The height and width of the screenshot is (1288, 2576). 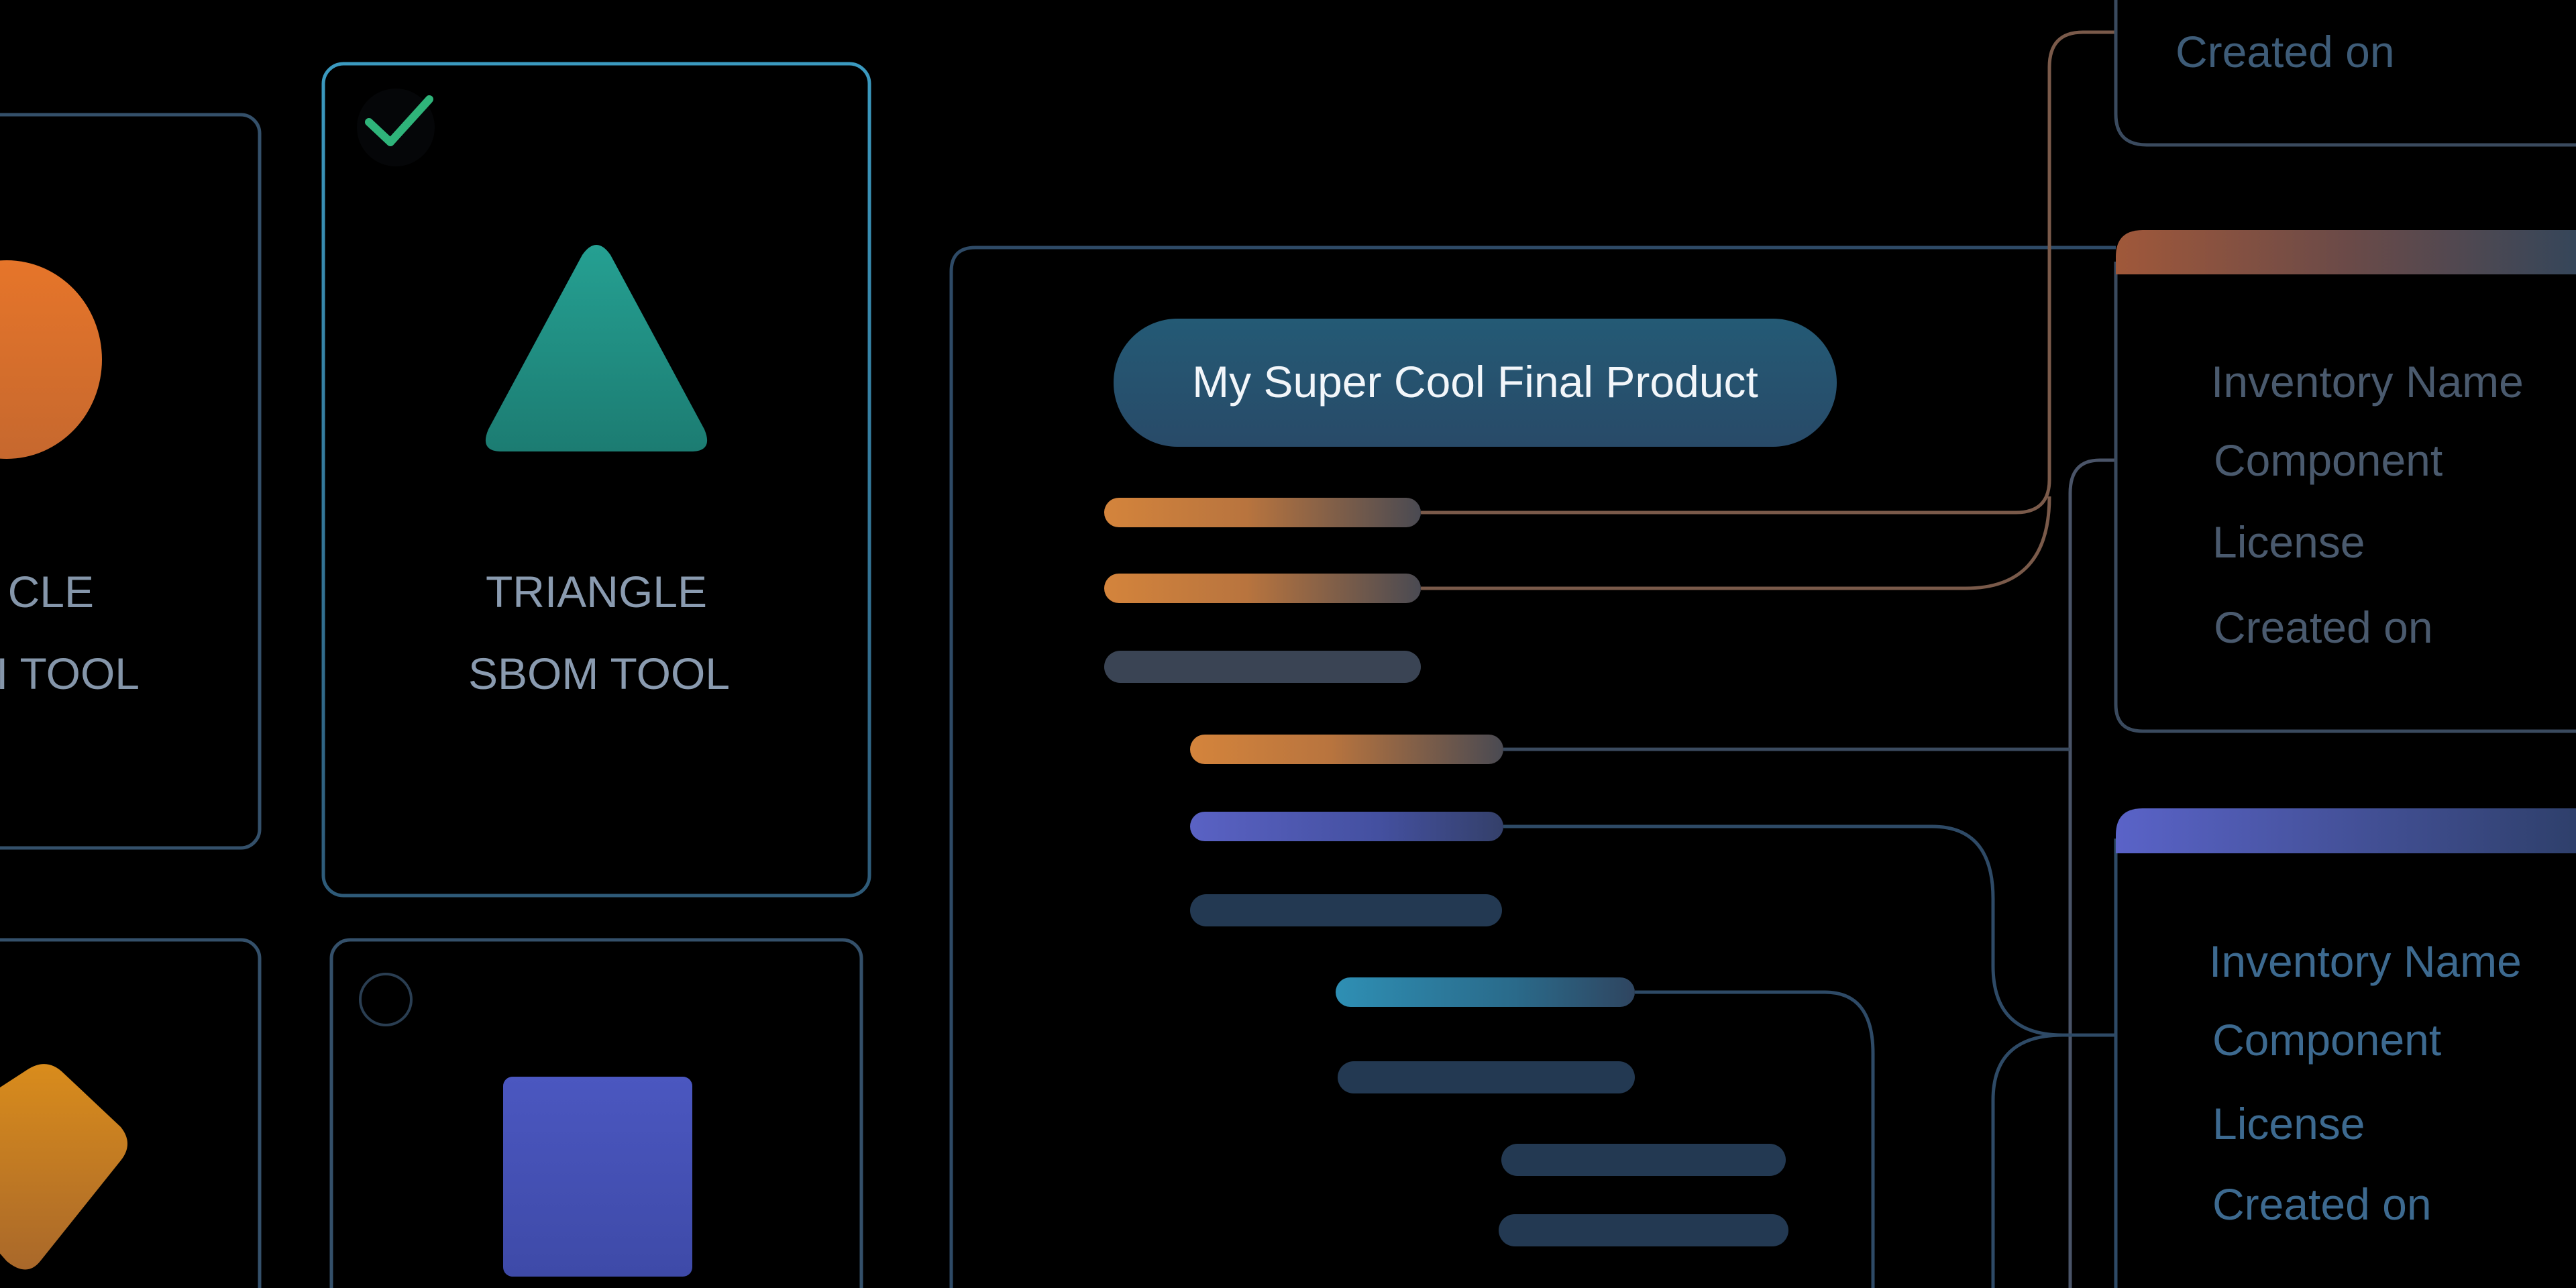 I want to click on tool-card-label-line2: SBOM TOOL, so click(x=599, y=673).